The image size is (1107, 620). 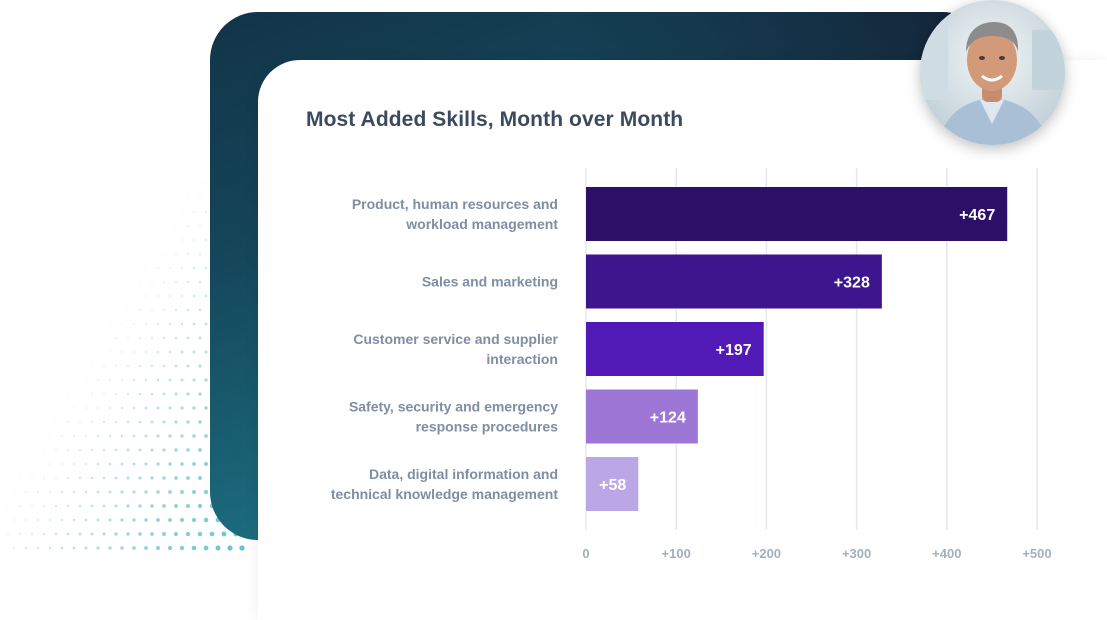 I want to click on category-label: Sales and marketing, so click(x=490, y=282).